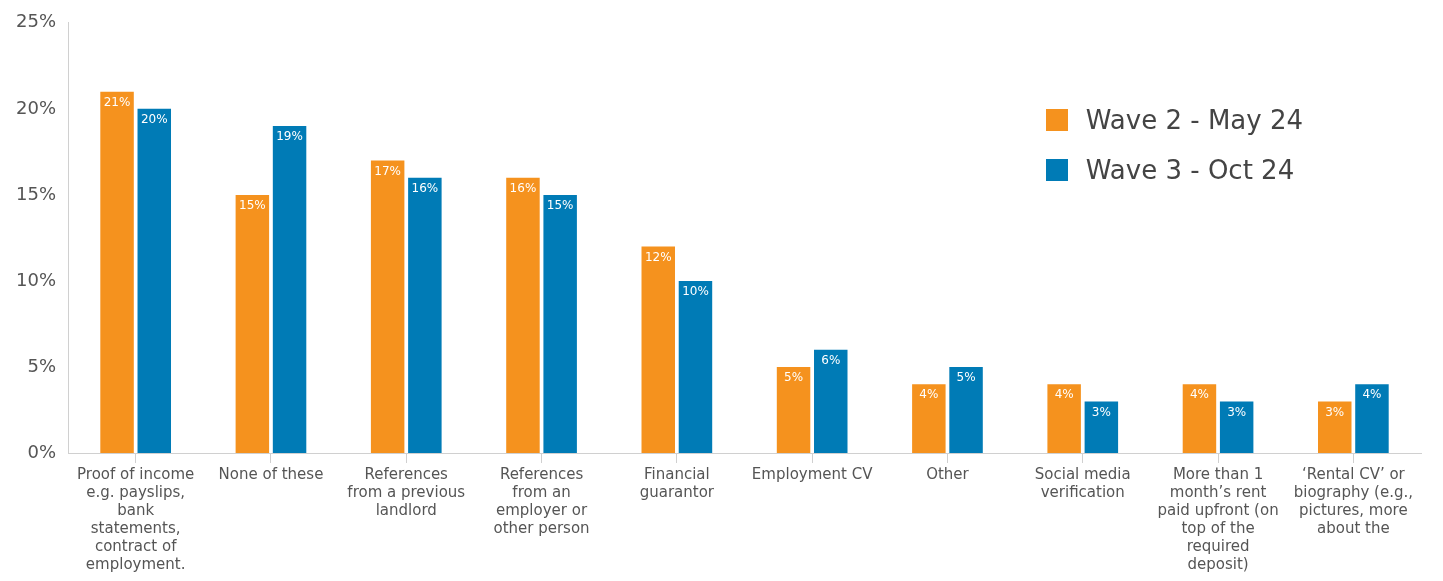 This screenshot has height=581, width=1443. I want to click on legend-label: Wave 3 - Oct 24, so click(1190, 170).